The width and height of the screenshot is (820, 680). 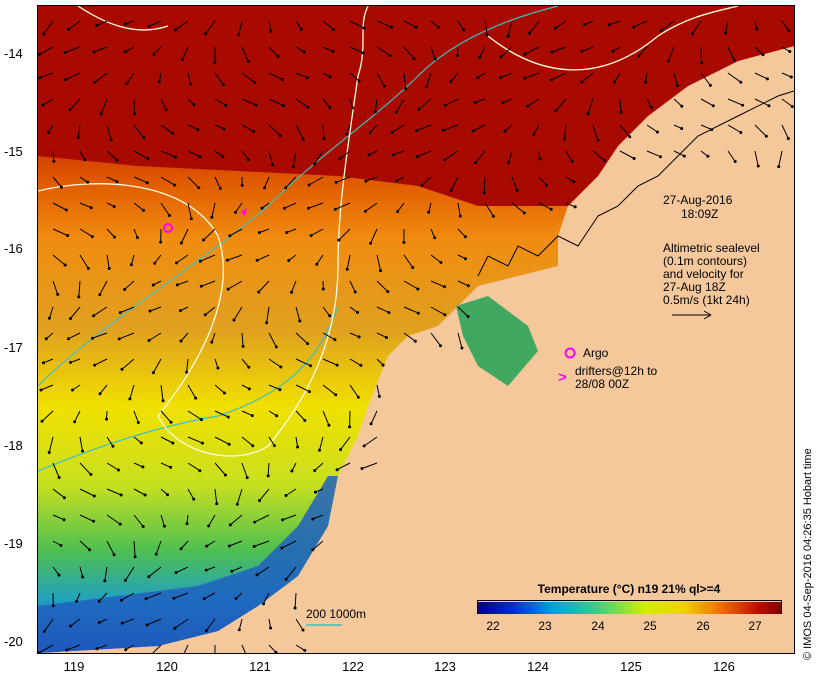 What do you see at coordinates (445, 666) in the screenshot?
I see `x-tick-label: 123` at bounding box center [445, 666].